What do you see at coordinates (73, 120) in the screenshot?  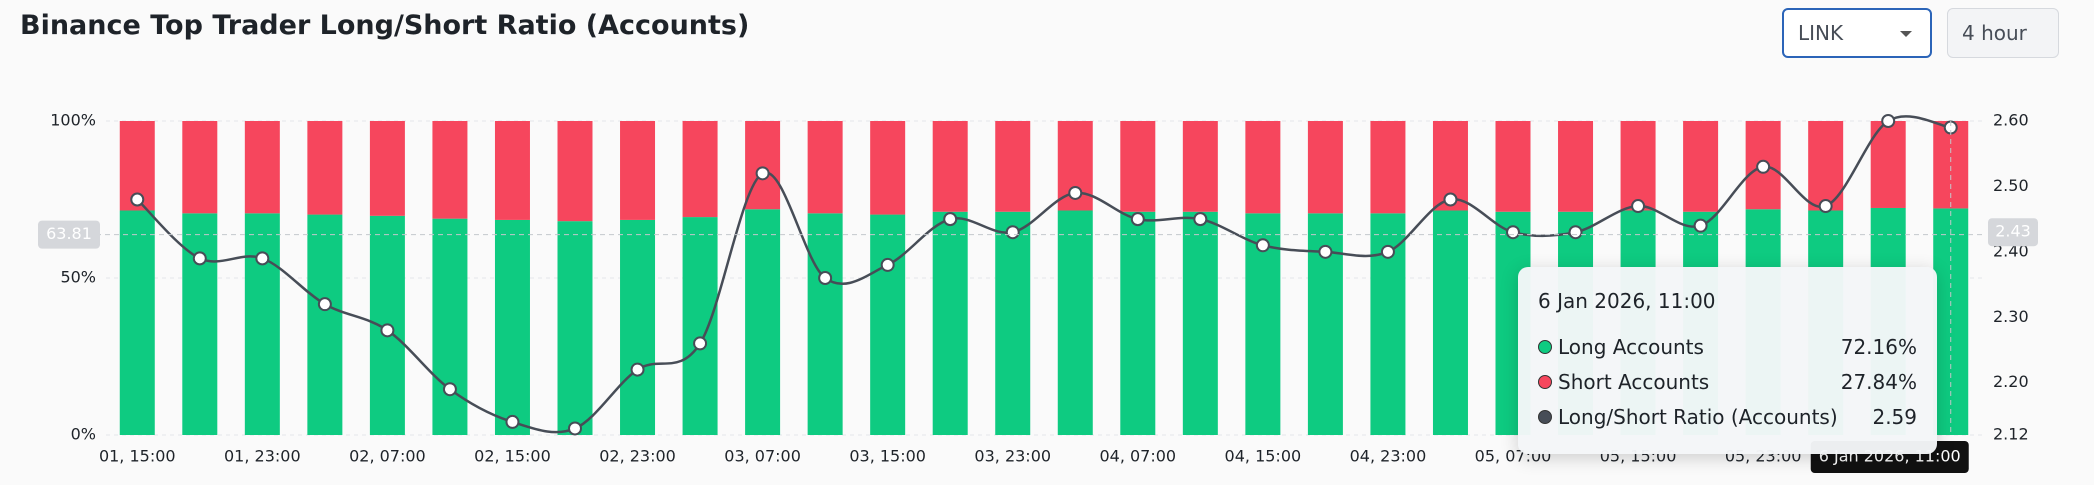 I see `y-tick-label: 100%` at bounding box center [73, 120].